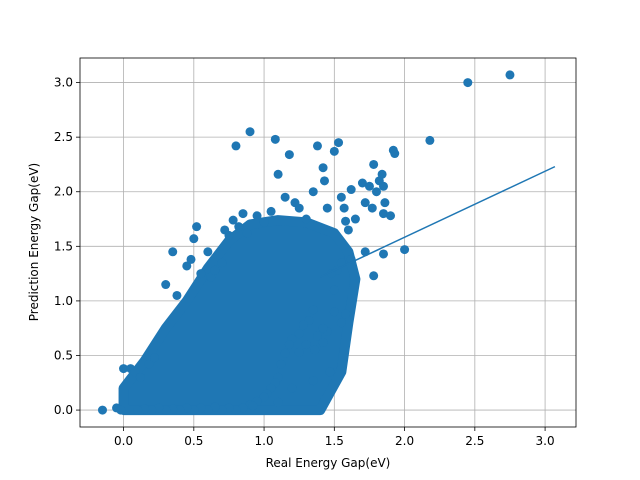 The image size is (640, 480). What do you see at coordinates (34, 242) in the screenshot?
I see `y-axis-label: Prediction Energy Gap(eV)` at bounding box center [34, 242].